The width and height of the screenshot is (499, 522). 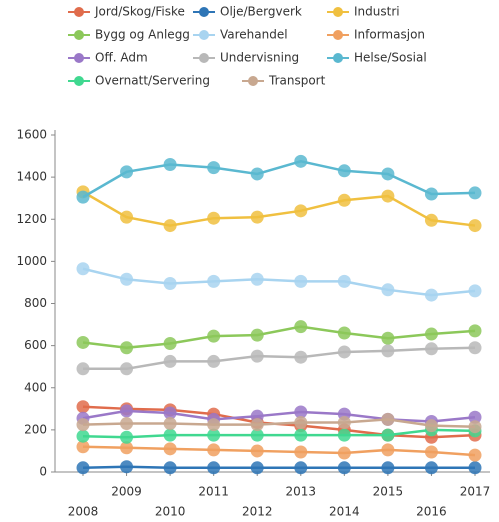 What do you see at coordinates (259, 58) in the screenshot?
I see `legend-label: Undervisning` at bounding box center [259, 58].